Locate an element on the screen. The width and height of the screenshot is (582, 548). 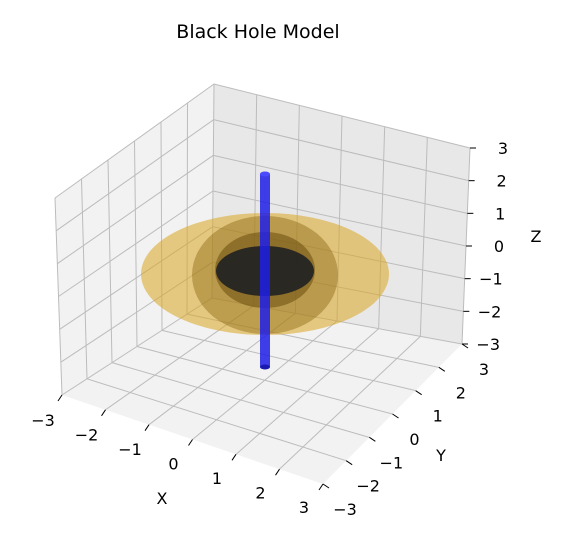
z-tick-label: 0 is located at coordinates (499, 246).